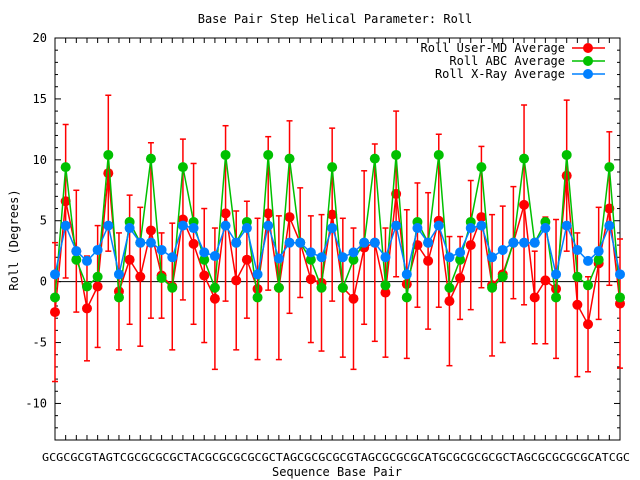  I want to click on y-tick-label: 20, so click(40, 38).